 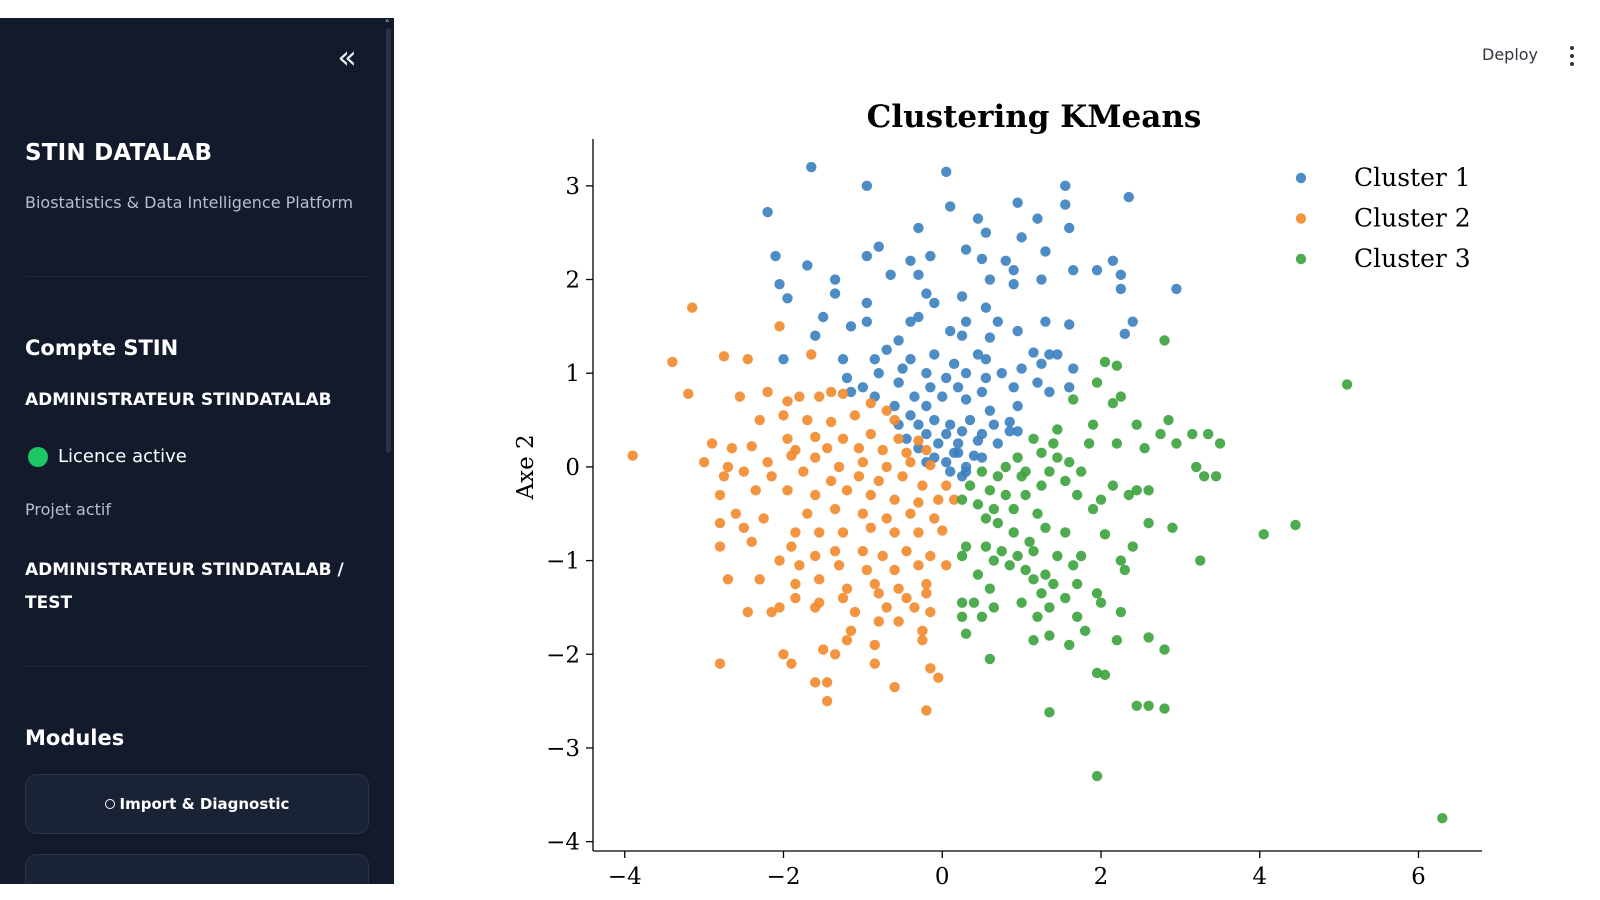 I want to click on chart-title: Clustering KMeans, so click(x=1034, y=117).